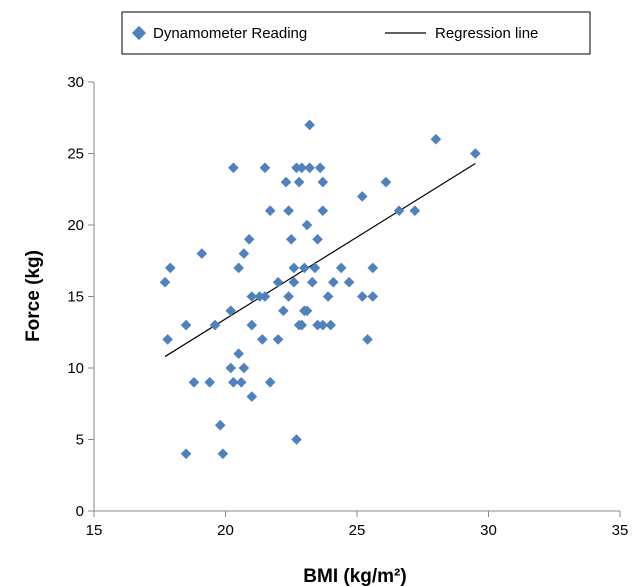 The height and width of the screenshot is (587, 633). What do you see at coordinates (486, 33) in the screenshot?
I see `legend-label-regression: Regression line` at bounding box center [486, 33].